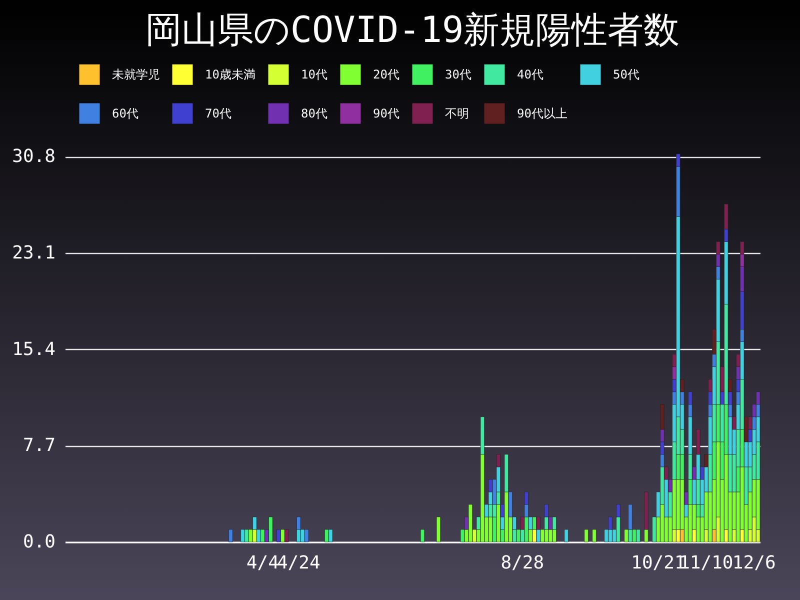 The image size is (800, 600). Describe the element at coordinates (34, 157) in the screenshot. I see `y-tick-label: 30.8` at that location.